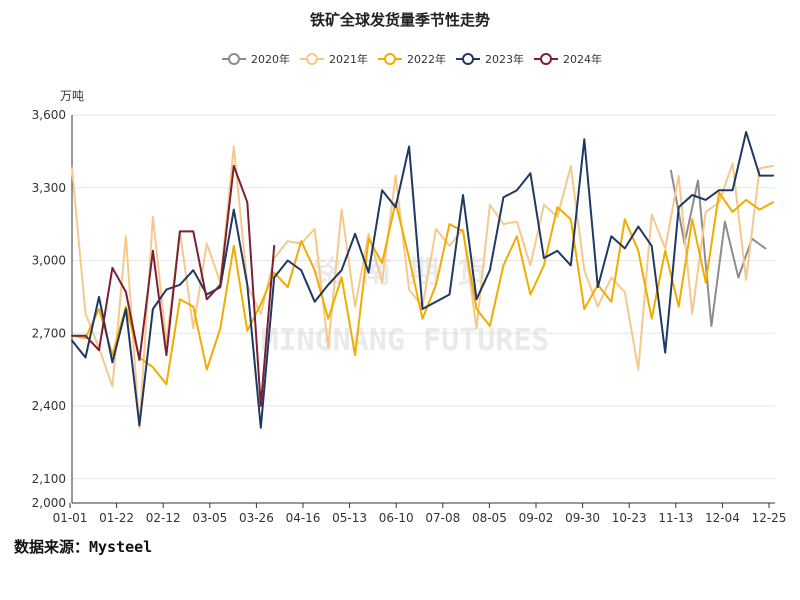 This screenshot has width=800, height=600. I want to click on y-tick-label: 2,700, so click(49, 333).